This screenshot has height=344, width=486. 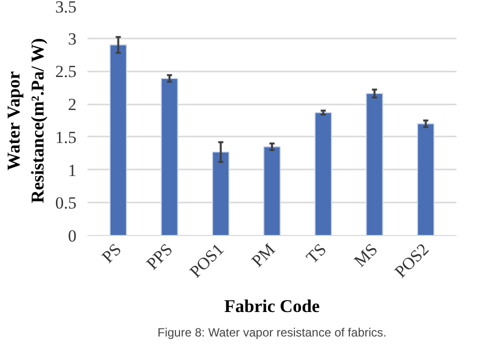 I want to click on y-tick-label: 3, so click(x=72, y=38).